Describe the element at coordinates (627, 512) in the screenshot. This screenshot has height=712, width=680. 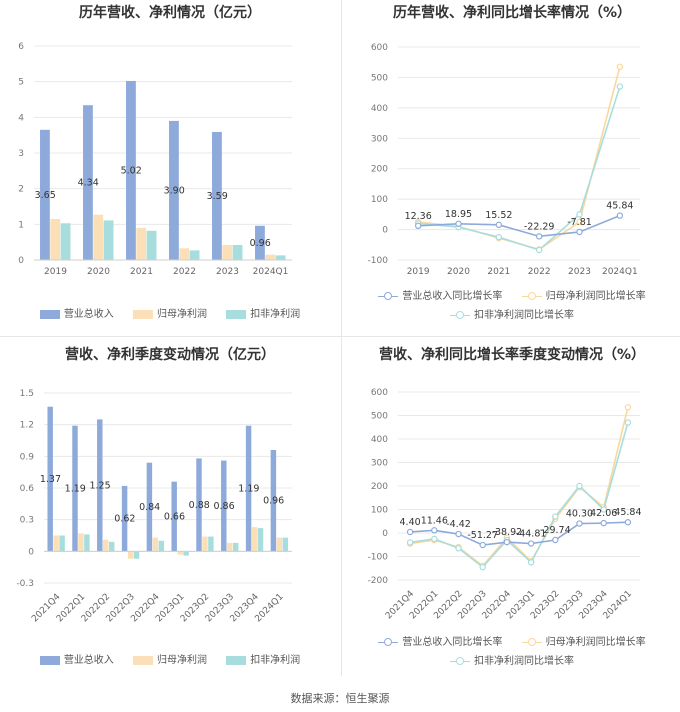
I see `data-label: 45.84` at that location.